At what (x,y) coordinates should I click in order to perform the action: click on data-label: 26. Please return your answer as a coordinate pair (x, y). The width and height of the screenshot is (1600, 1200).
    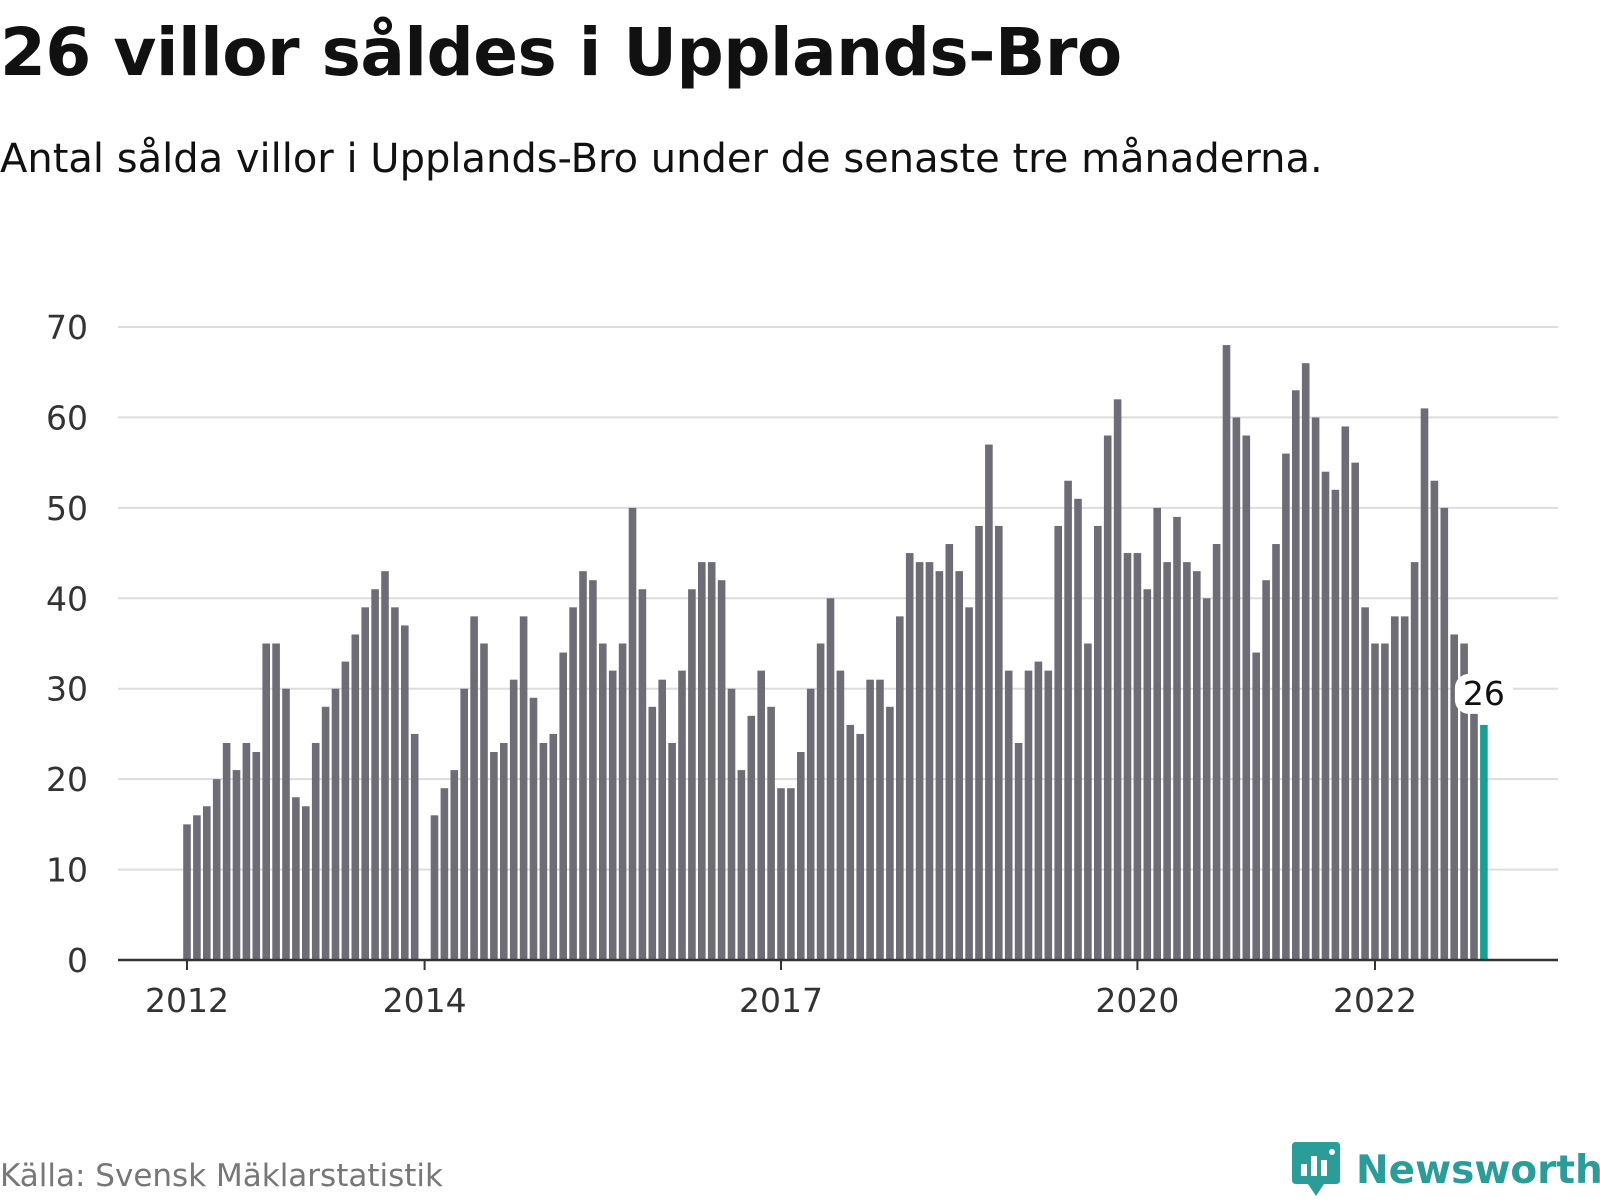
    Looking at the image, I should click on (1484, 693).